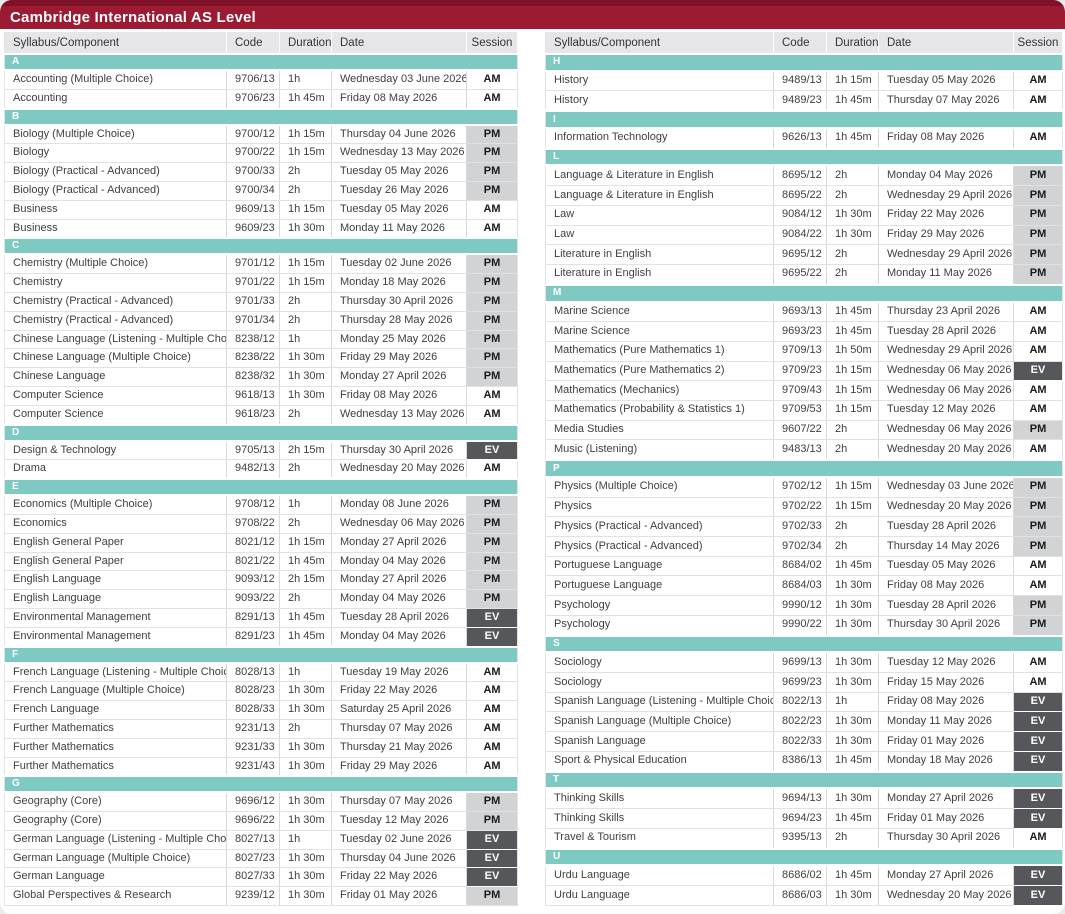  Describe the element at coordinates (115, 43) in the screenshot. I see `column-header-syllabus: Syllabus/Component` at that location.